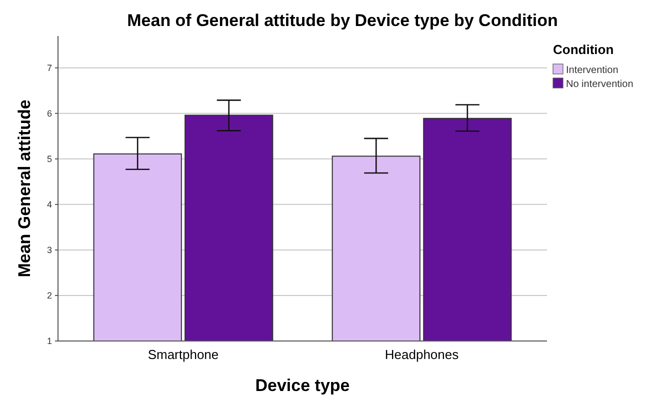 The width and height of the screenshot is (647, 403). What do you see at coordinates (49, 341) in the screenshot?
I see `y-tick-label: 1` at bounding box center [49, 341].